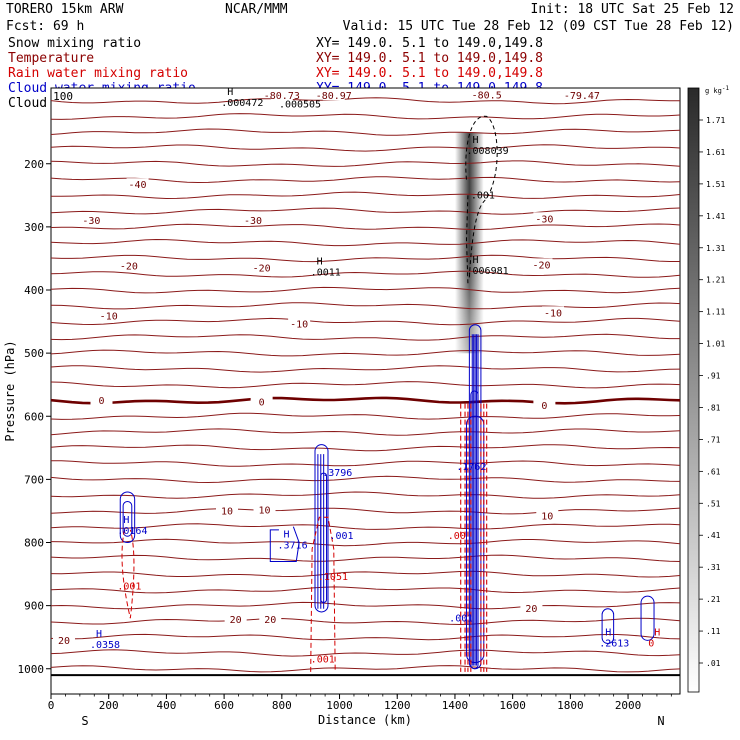 The image size is (740, 740). What do you see at coordinates (713, 503) in the screenshot?
I see `colorbar-label-12: .51` at bounding box center [713, 503].